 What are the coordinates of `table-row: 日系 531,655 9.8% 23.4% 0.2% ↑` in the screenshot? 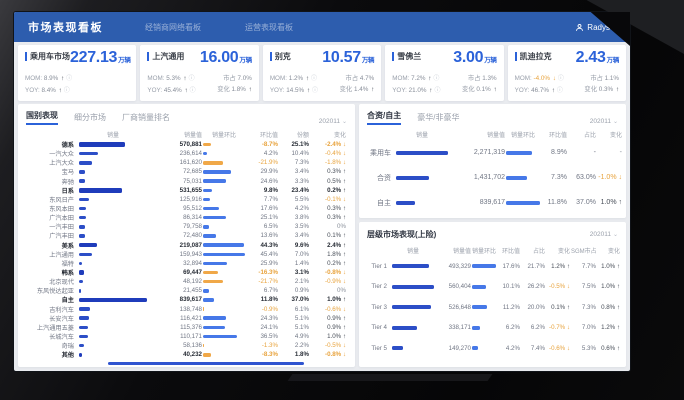 It's located at (186, 190).